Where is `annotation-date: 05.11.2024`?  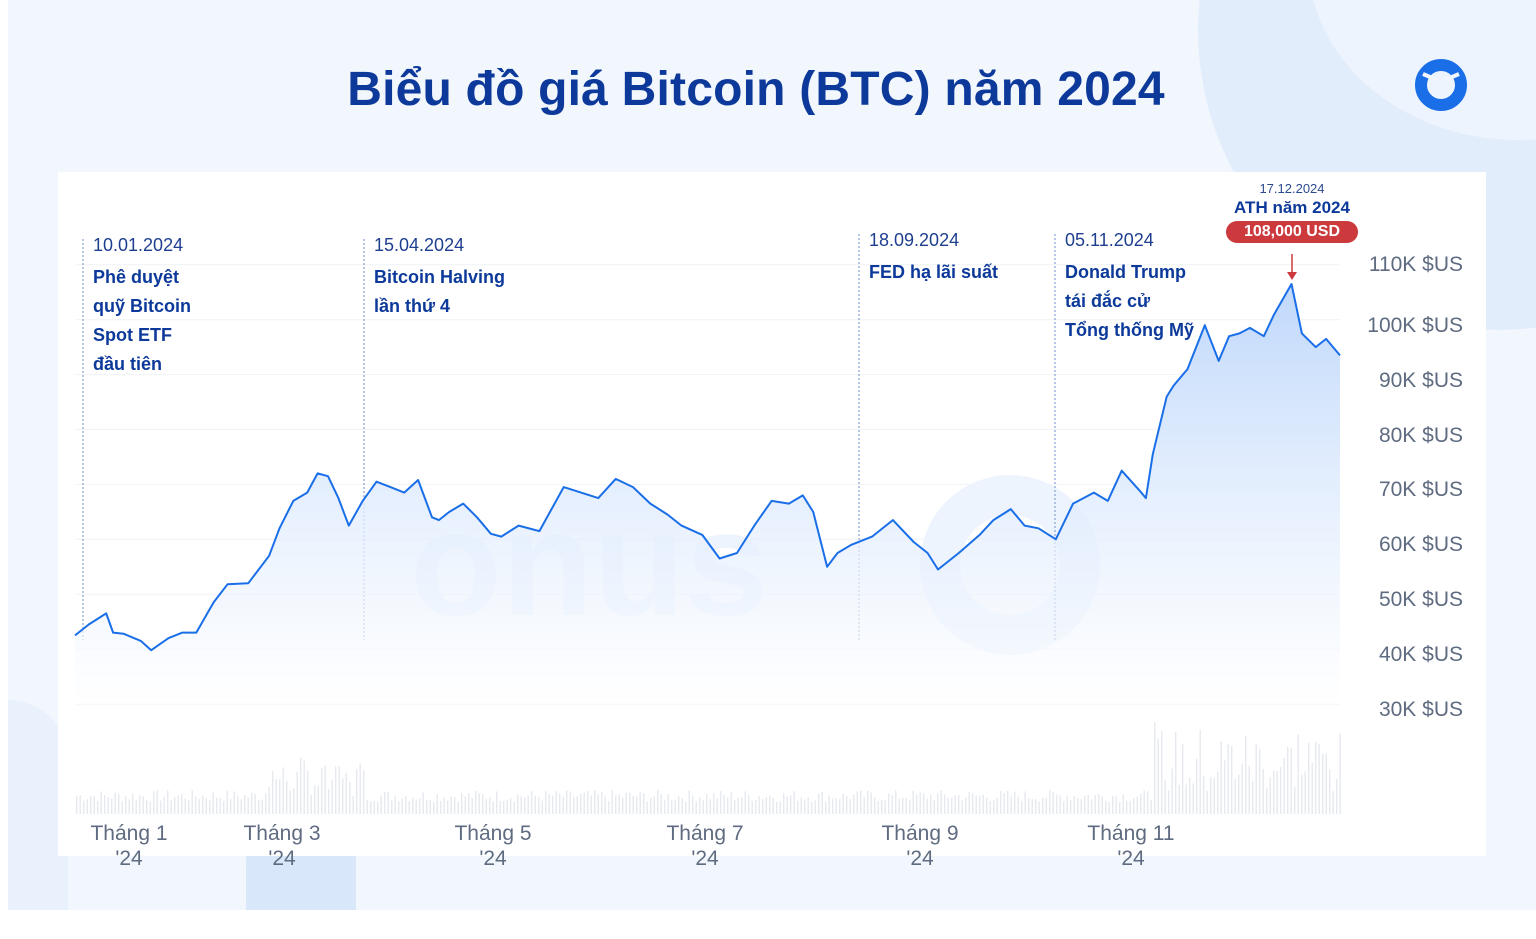
annotation-date: 05.11.2024 is located at coordinates (1109, 240).